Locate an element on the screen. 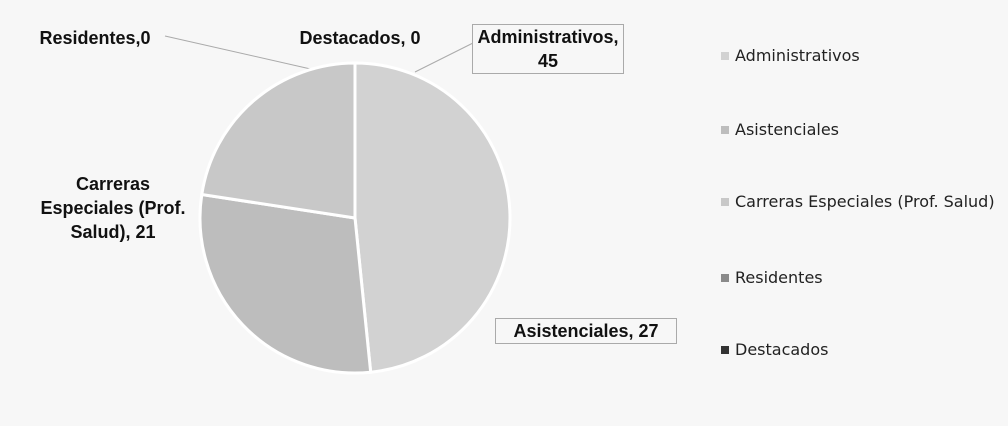 This screenshot has width=1008, height=426. legend-item: Destacados is located at coordinates (858, 350).